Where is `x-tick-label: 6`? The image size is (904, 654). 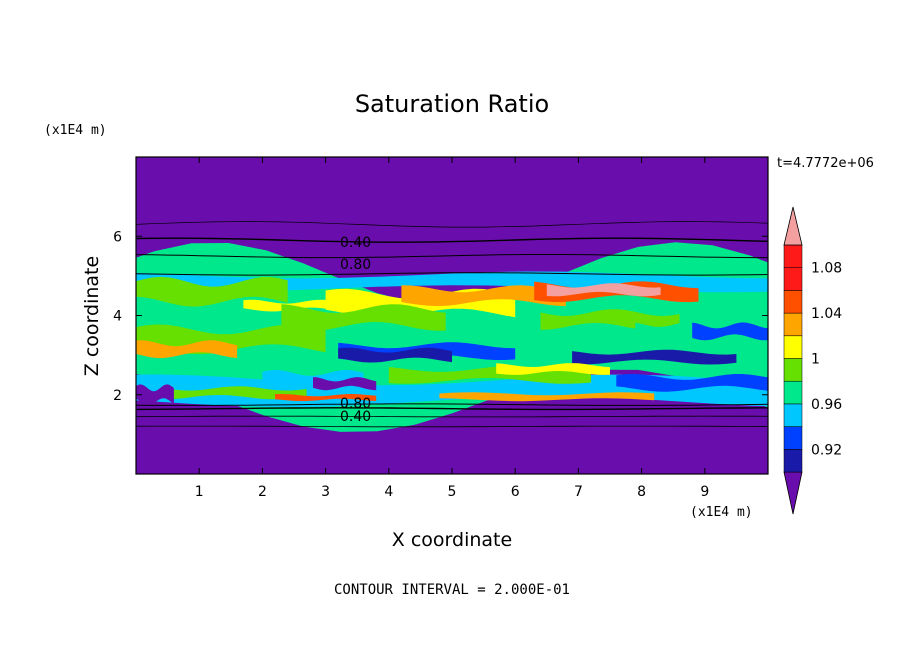 x-tick-label: 6 is located at coordinates (515, 492).